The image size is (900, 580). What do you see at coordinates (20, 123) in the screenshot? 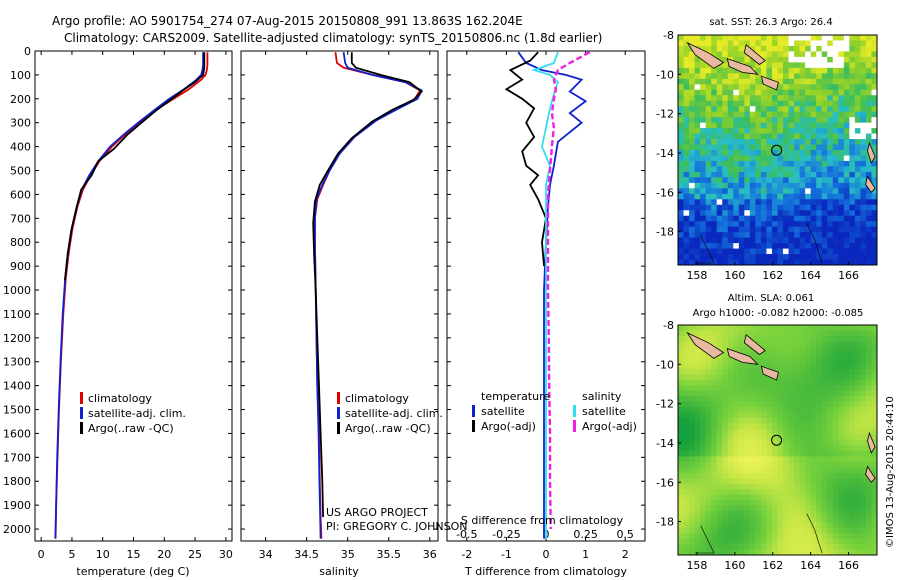
I see `y-tick-label: 300` at bounding box center [20, 123].